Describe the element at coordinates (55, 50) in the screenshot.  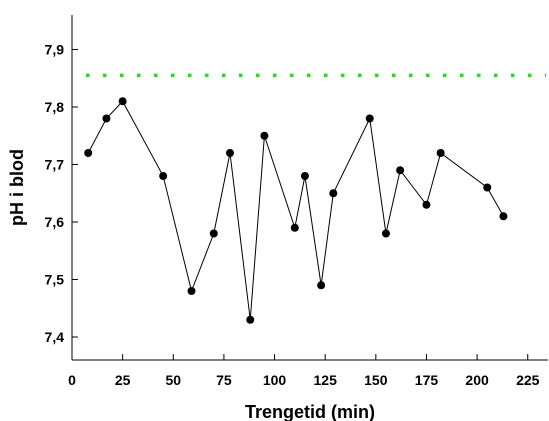
I see `y-tick-label: 7,9` at that location.